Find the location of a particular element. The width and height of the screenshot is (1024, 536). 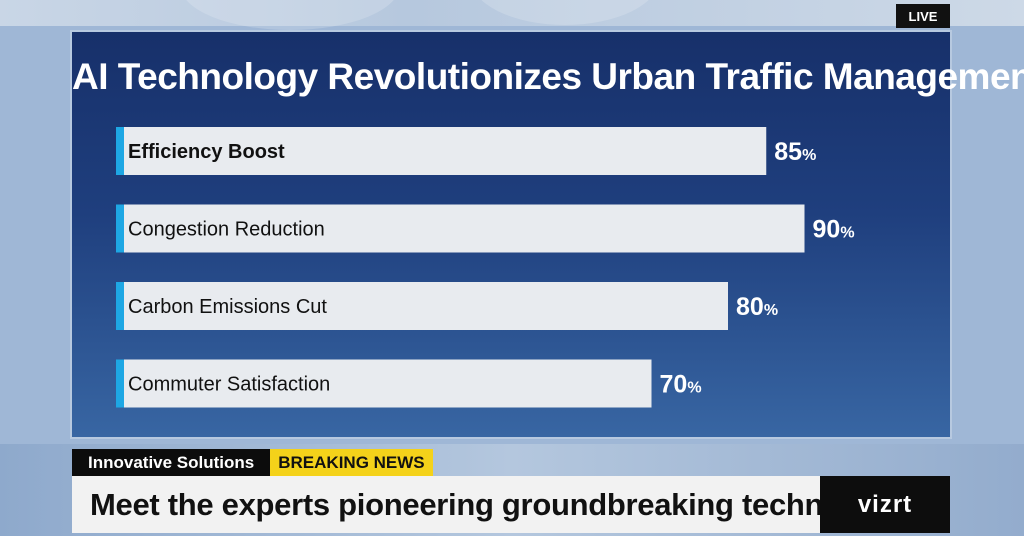

bar-value-label: 70% is located at coordinates (681, 385).